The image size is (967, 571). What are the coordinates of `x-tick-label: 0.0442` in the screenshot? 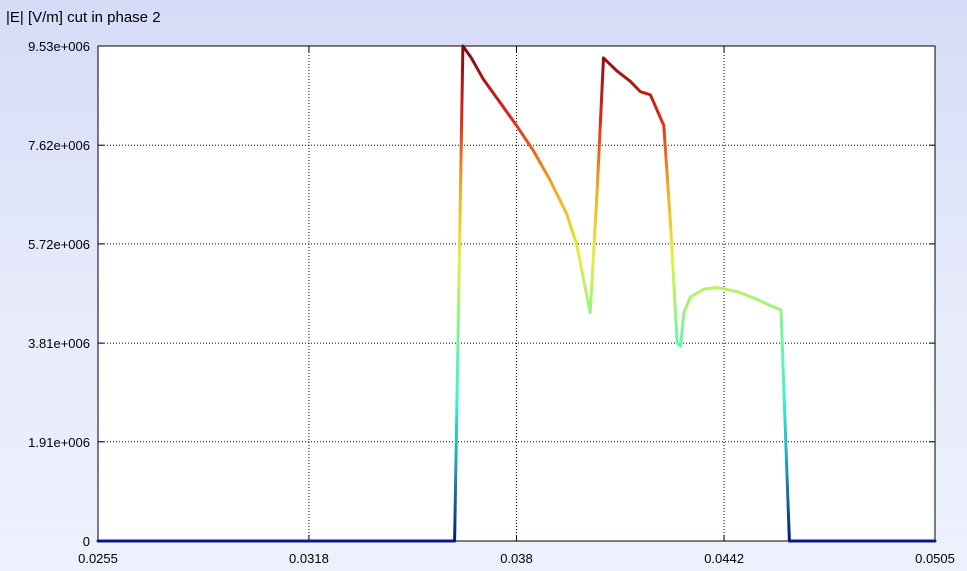 It's located at (724, 558).